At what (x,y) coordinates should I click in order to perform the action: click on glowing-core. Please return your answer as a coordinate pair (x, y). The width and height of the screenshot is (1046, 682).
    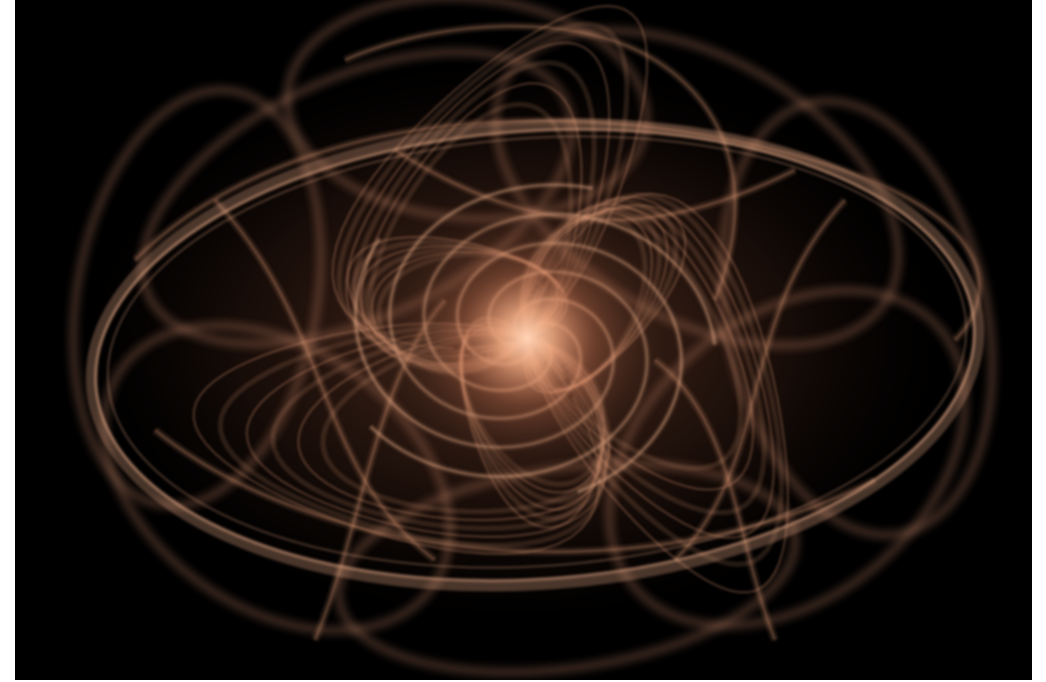
    Looking at the image, I should click on (527, 338).